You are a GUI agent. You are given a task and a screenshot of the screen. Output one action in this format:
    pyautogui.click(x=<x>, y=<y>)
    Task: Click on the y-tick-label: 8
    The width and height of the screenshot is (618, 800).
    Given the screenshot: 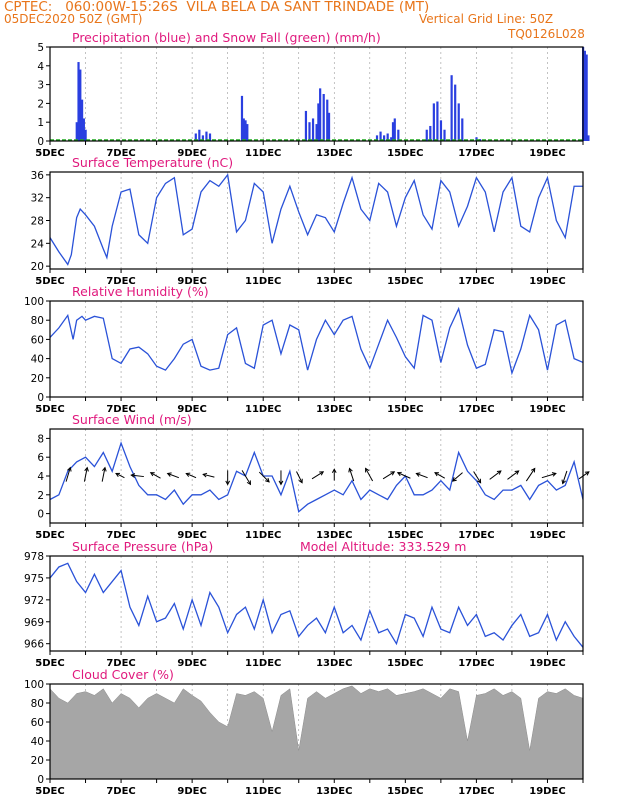 What is the action you would take?
    pyautogui.click(x=40, y=439)
    